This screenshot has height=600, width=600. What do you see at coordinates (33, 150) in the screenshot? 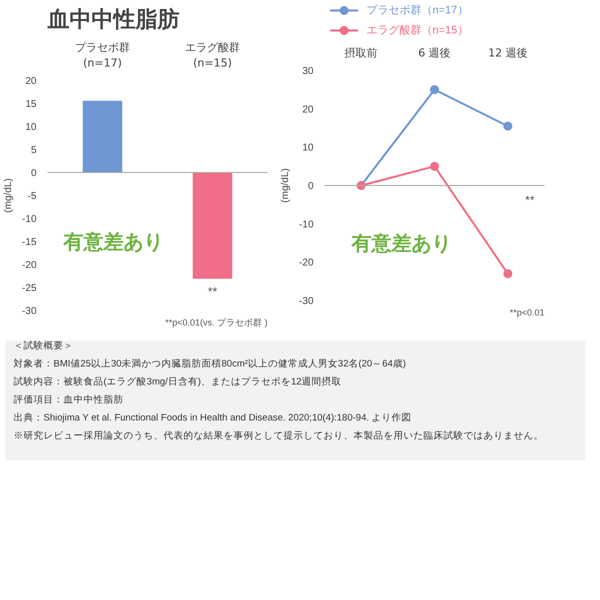
I see `y-tick-label: 5` at bounding box center [33, 150].